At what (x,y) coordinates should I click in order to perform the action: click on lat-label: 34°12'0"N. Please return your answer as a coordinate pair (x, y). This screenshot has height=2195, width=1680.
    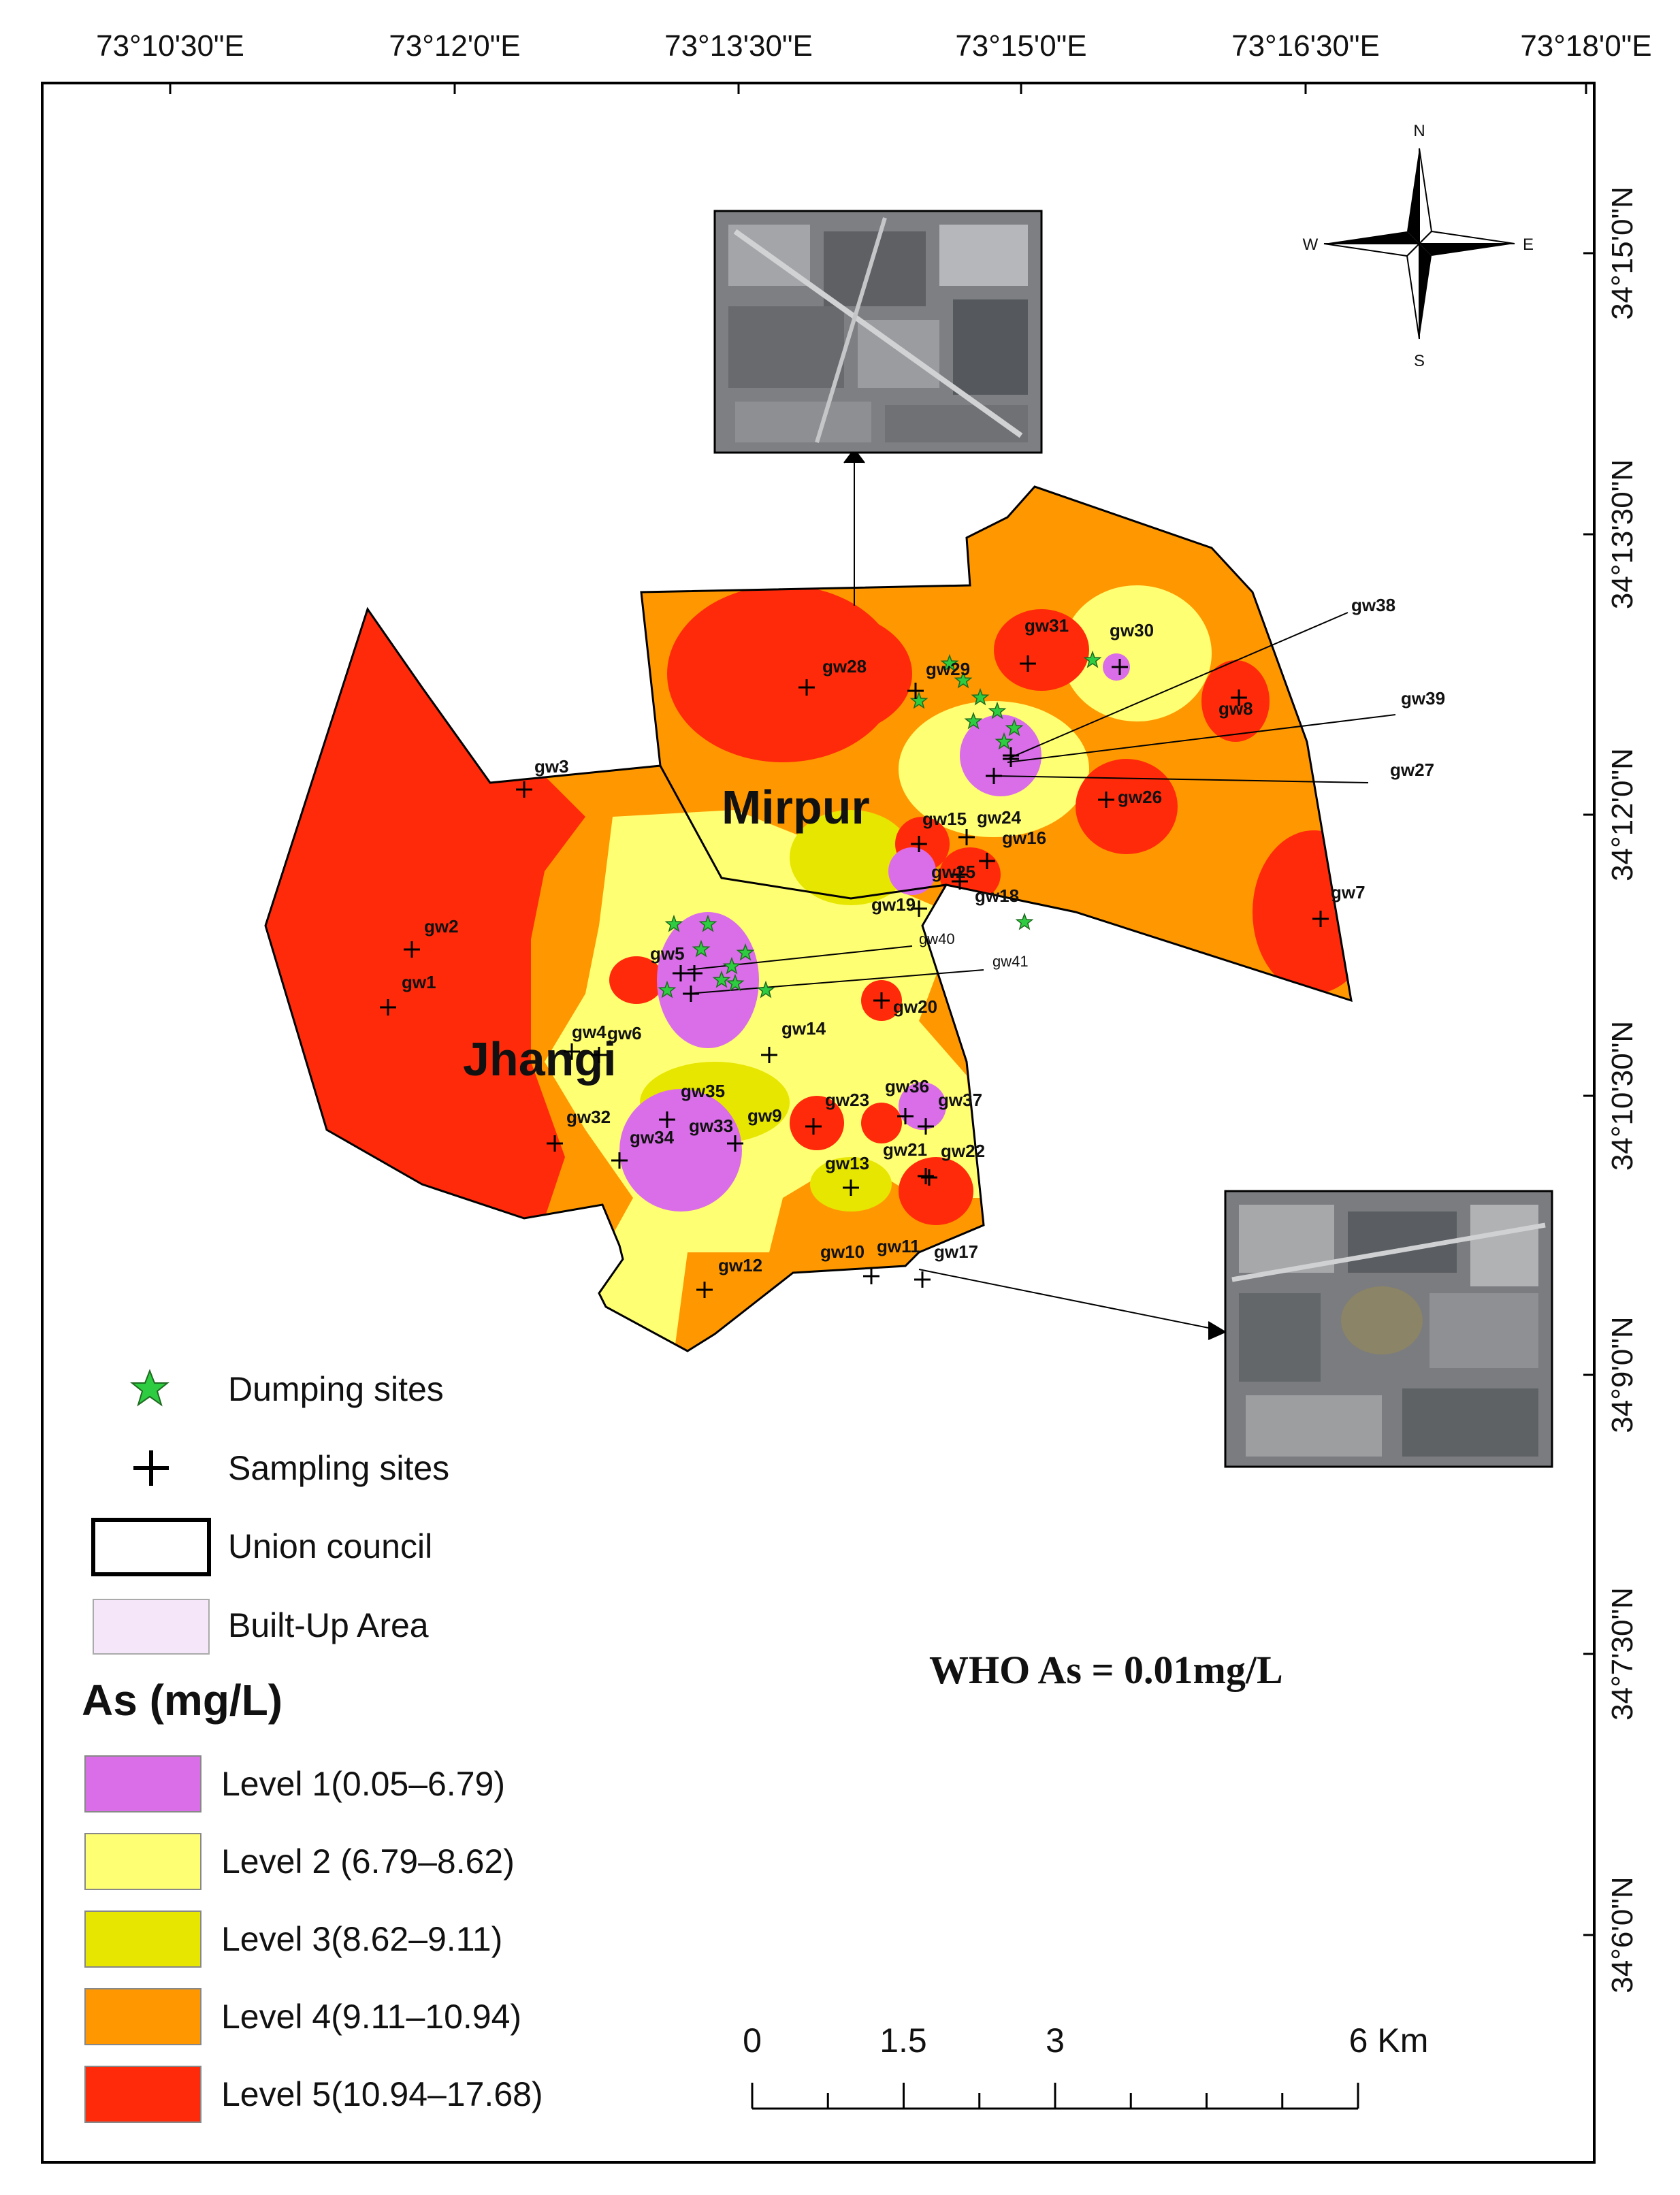
    Looking at the image, I should click on (1623, 815).